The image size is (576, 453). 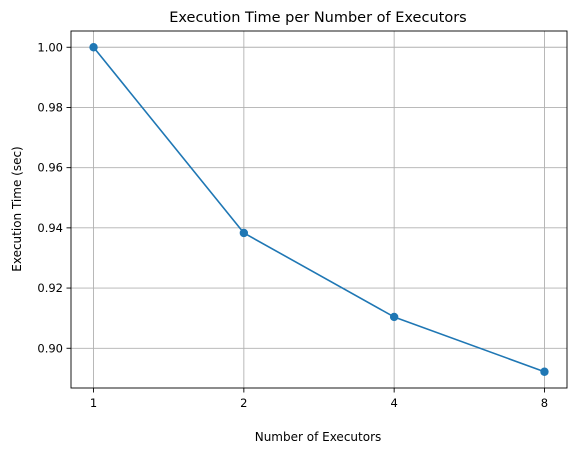 What do you see at coordinates (50, 228) in the screenshot?
I see `y-tick-label: 0.94` at bounding box center [50, 228].